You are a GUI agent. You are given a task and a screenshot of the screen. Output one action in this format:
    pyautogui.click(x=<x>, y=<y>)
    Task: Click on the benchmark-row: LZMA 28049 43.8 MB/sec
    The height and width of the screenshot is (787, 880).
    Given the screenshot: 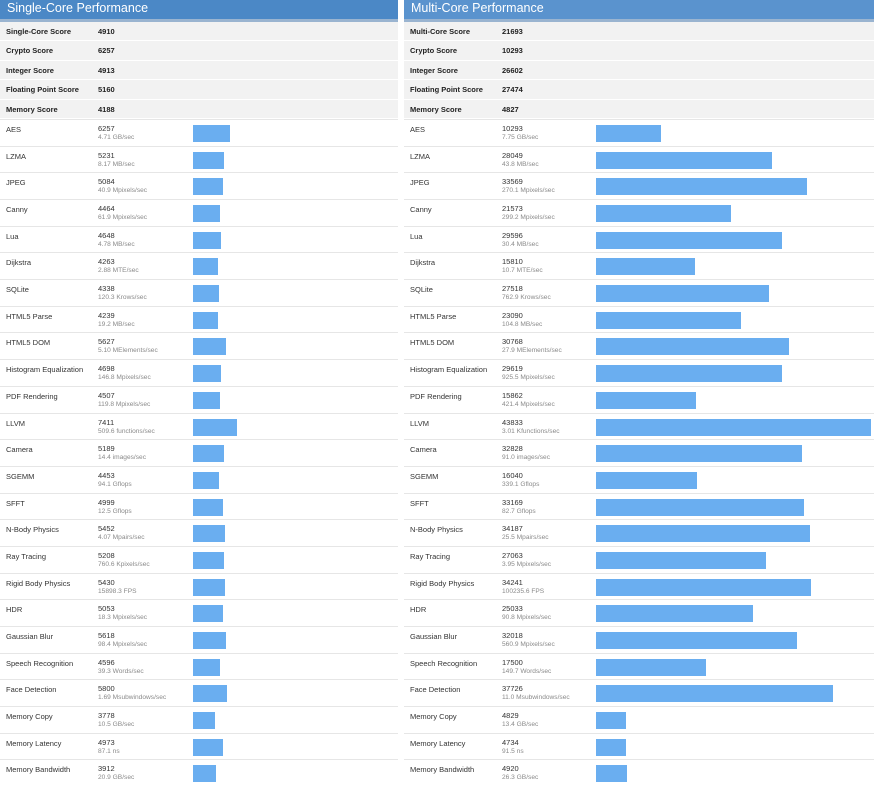 What is the action you would take?
    pyautogui.click(x=639, y=159)
    